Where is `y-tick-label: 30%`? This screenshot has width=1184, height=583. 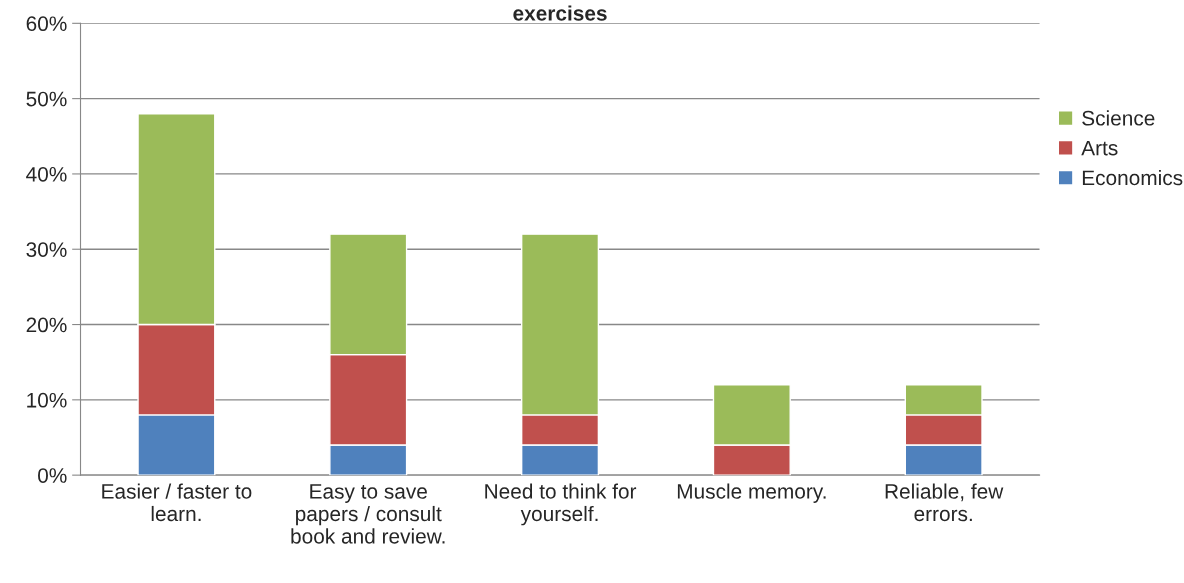 y-tick-label: 30% is located at coordinates (46, 249).